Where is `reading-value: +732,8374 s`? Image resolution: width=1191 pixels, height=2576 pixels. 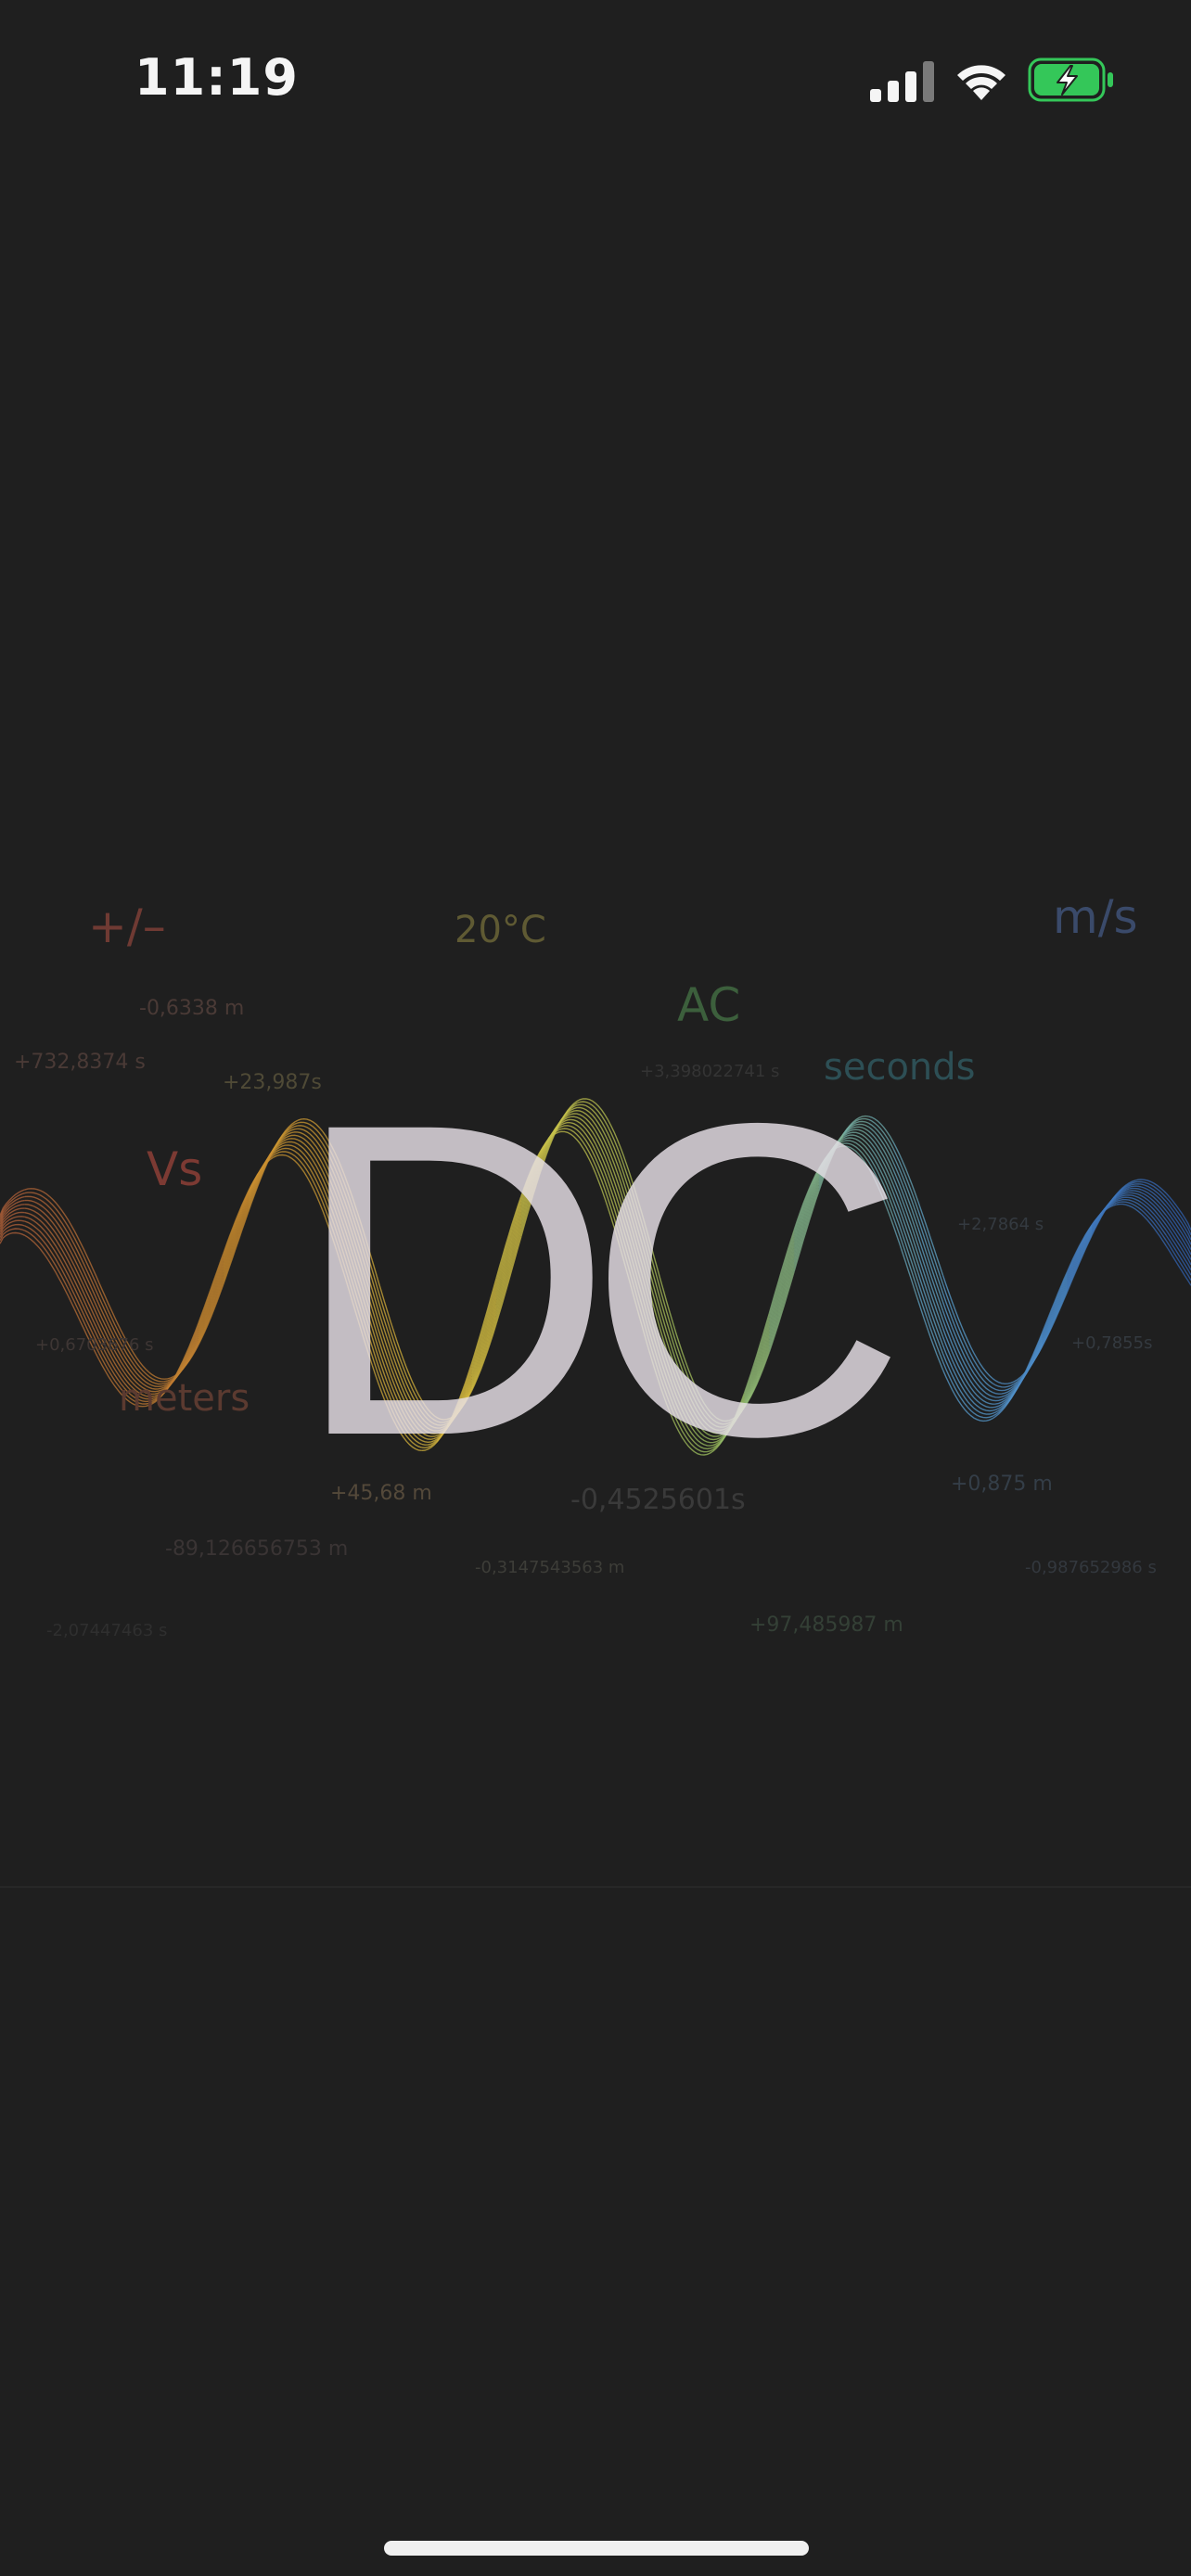
reading-value: +732,8374 s is located at coordinates (80, 1062).